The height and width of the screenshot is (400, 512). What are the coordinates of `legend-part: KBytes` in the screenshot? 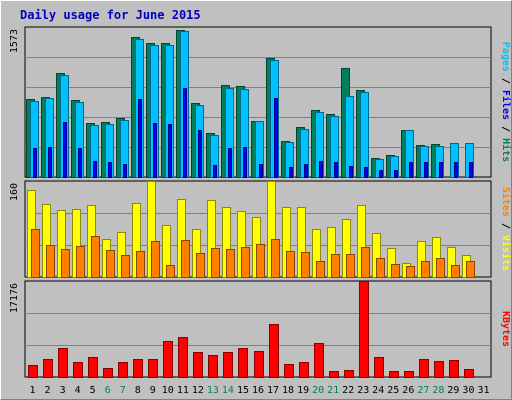 It's located at (505, 329).